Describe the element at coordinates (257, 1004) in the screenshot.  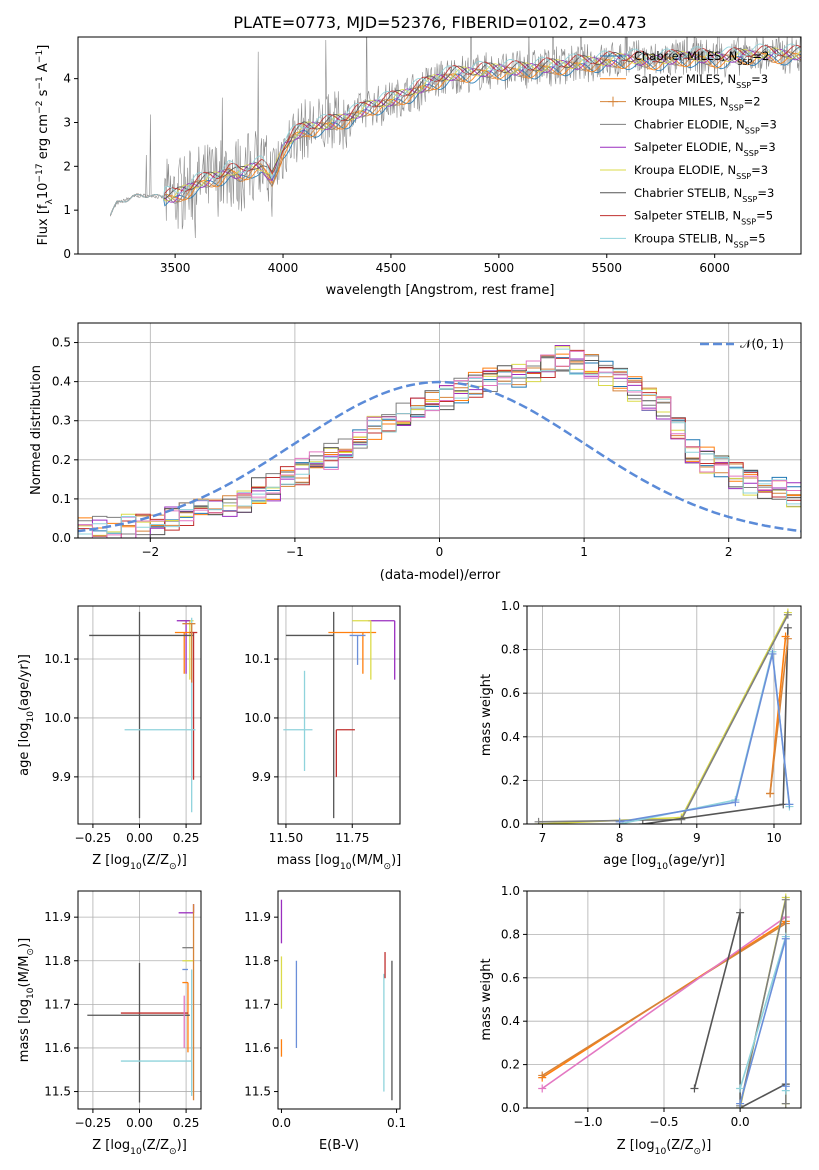
I see `y-tick-label: 11.7` at that location.